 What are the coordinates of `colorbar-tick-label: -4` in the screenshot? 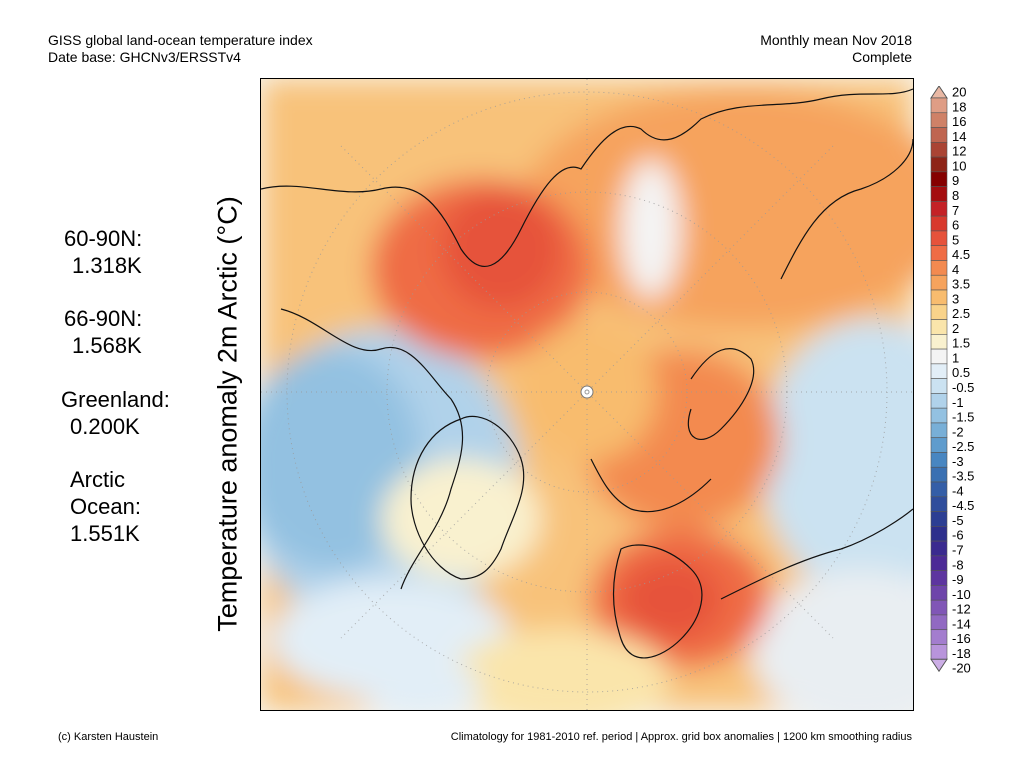 It's located at (958, 490).